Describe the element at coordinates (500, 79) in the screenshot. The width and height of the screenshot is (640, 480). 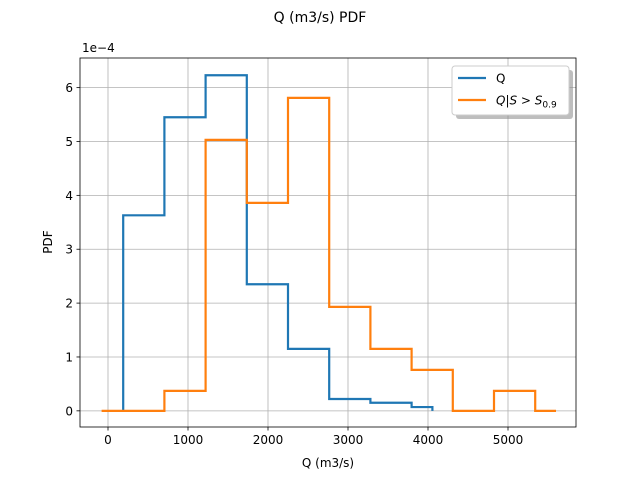
I see `legend-label-q: Q` at that location.